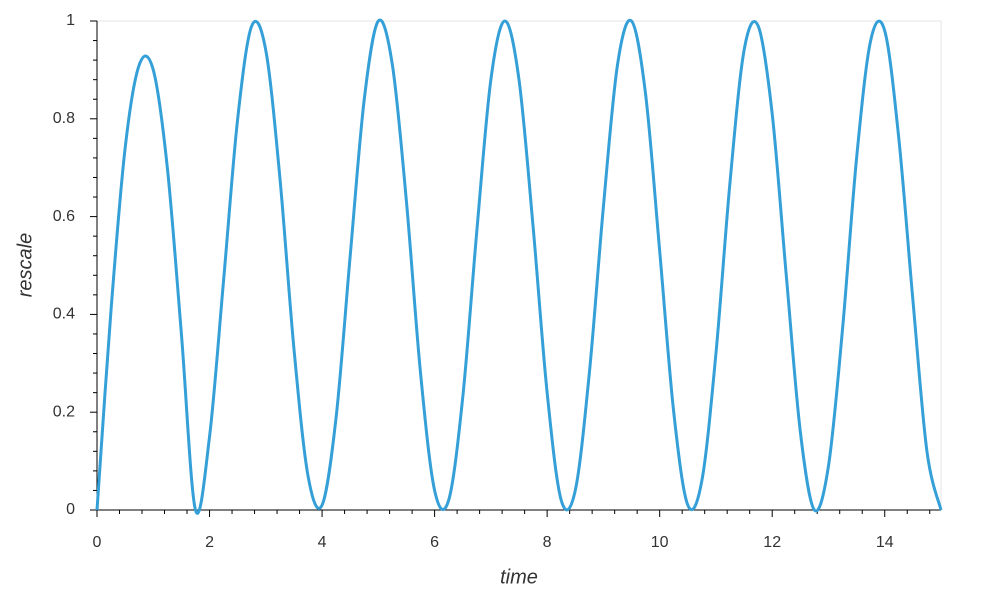 This screenshot has height=600, width=1000. Describe the element at coordinates (434, 542) in the screenshot. I see `x-tick-label: 6` at that location.